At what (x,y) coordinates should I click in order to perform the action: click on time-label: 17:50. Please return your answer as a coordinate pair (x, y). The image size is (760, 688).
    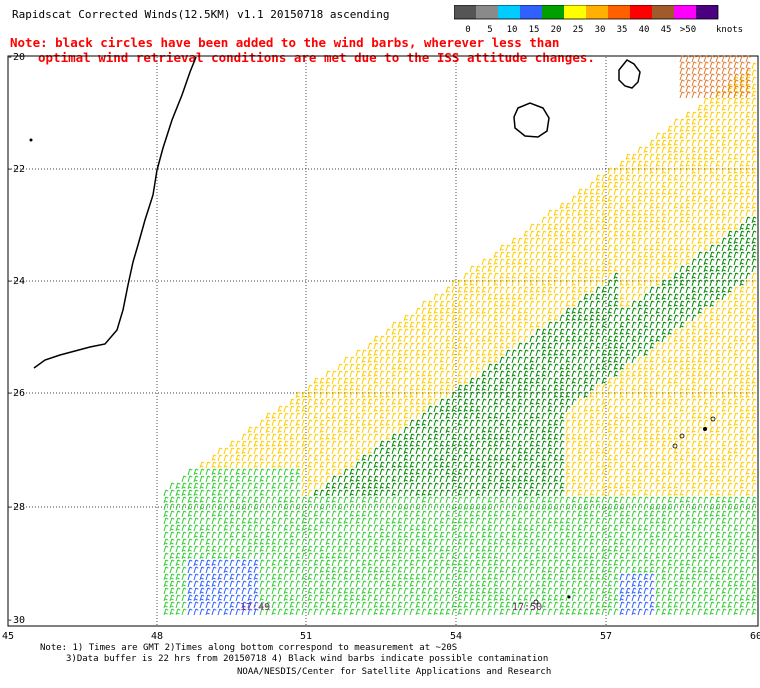
    Looking at the image, I should click on (527, 607).